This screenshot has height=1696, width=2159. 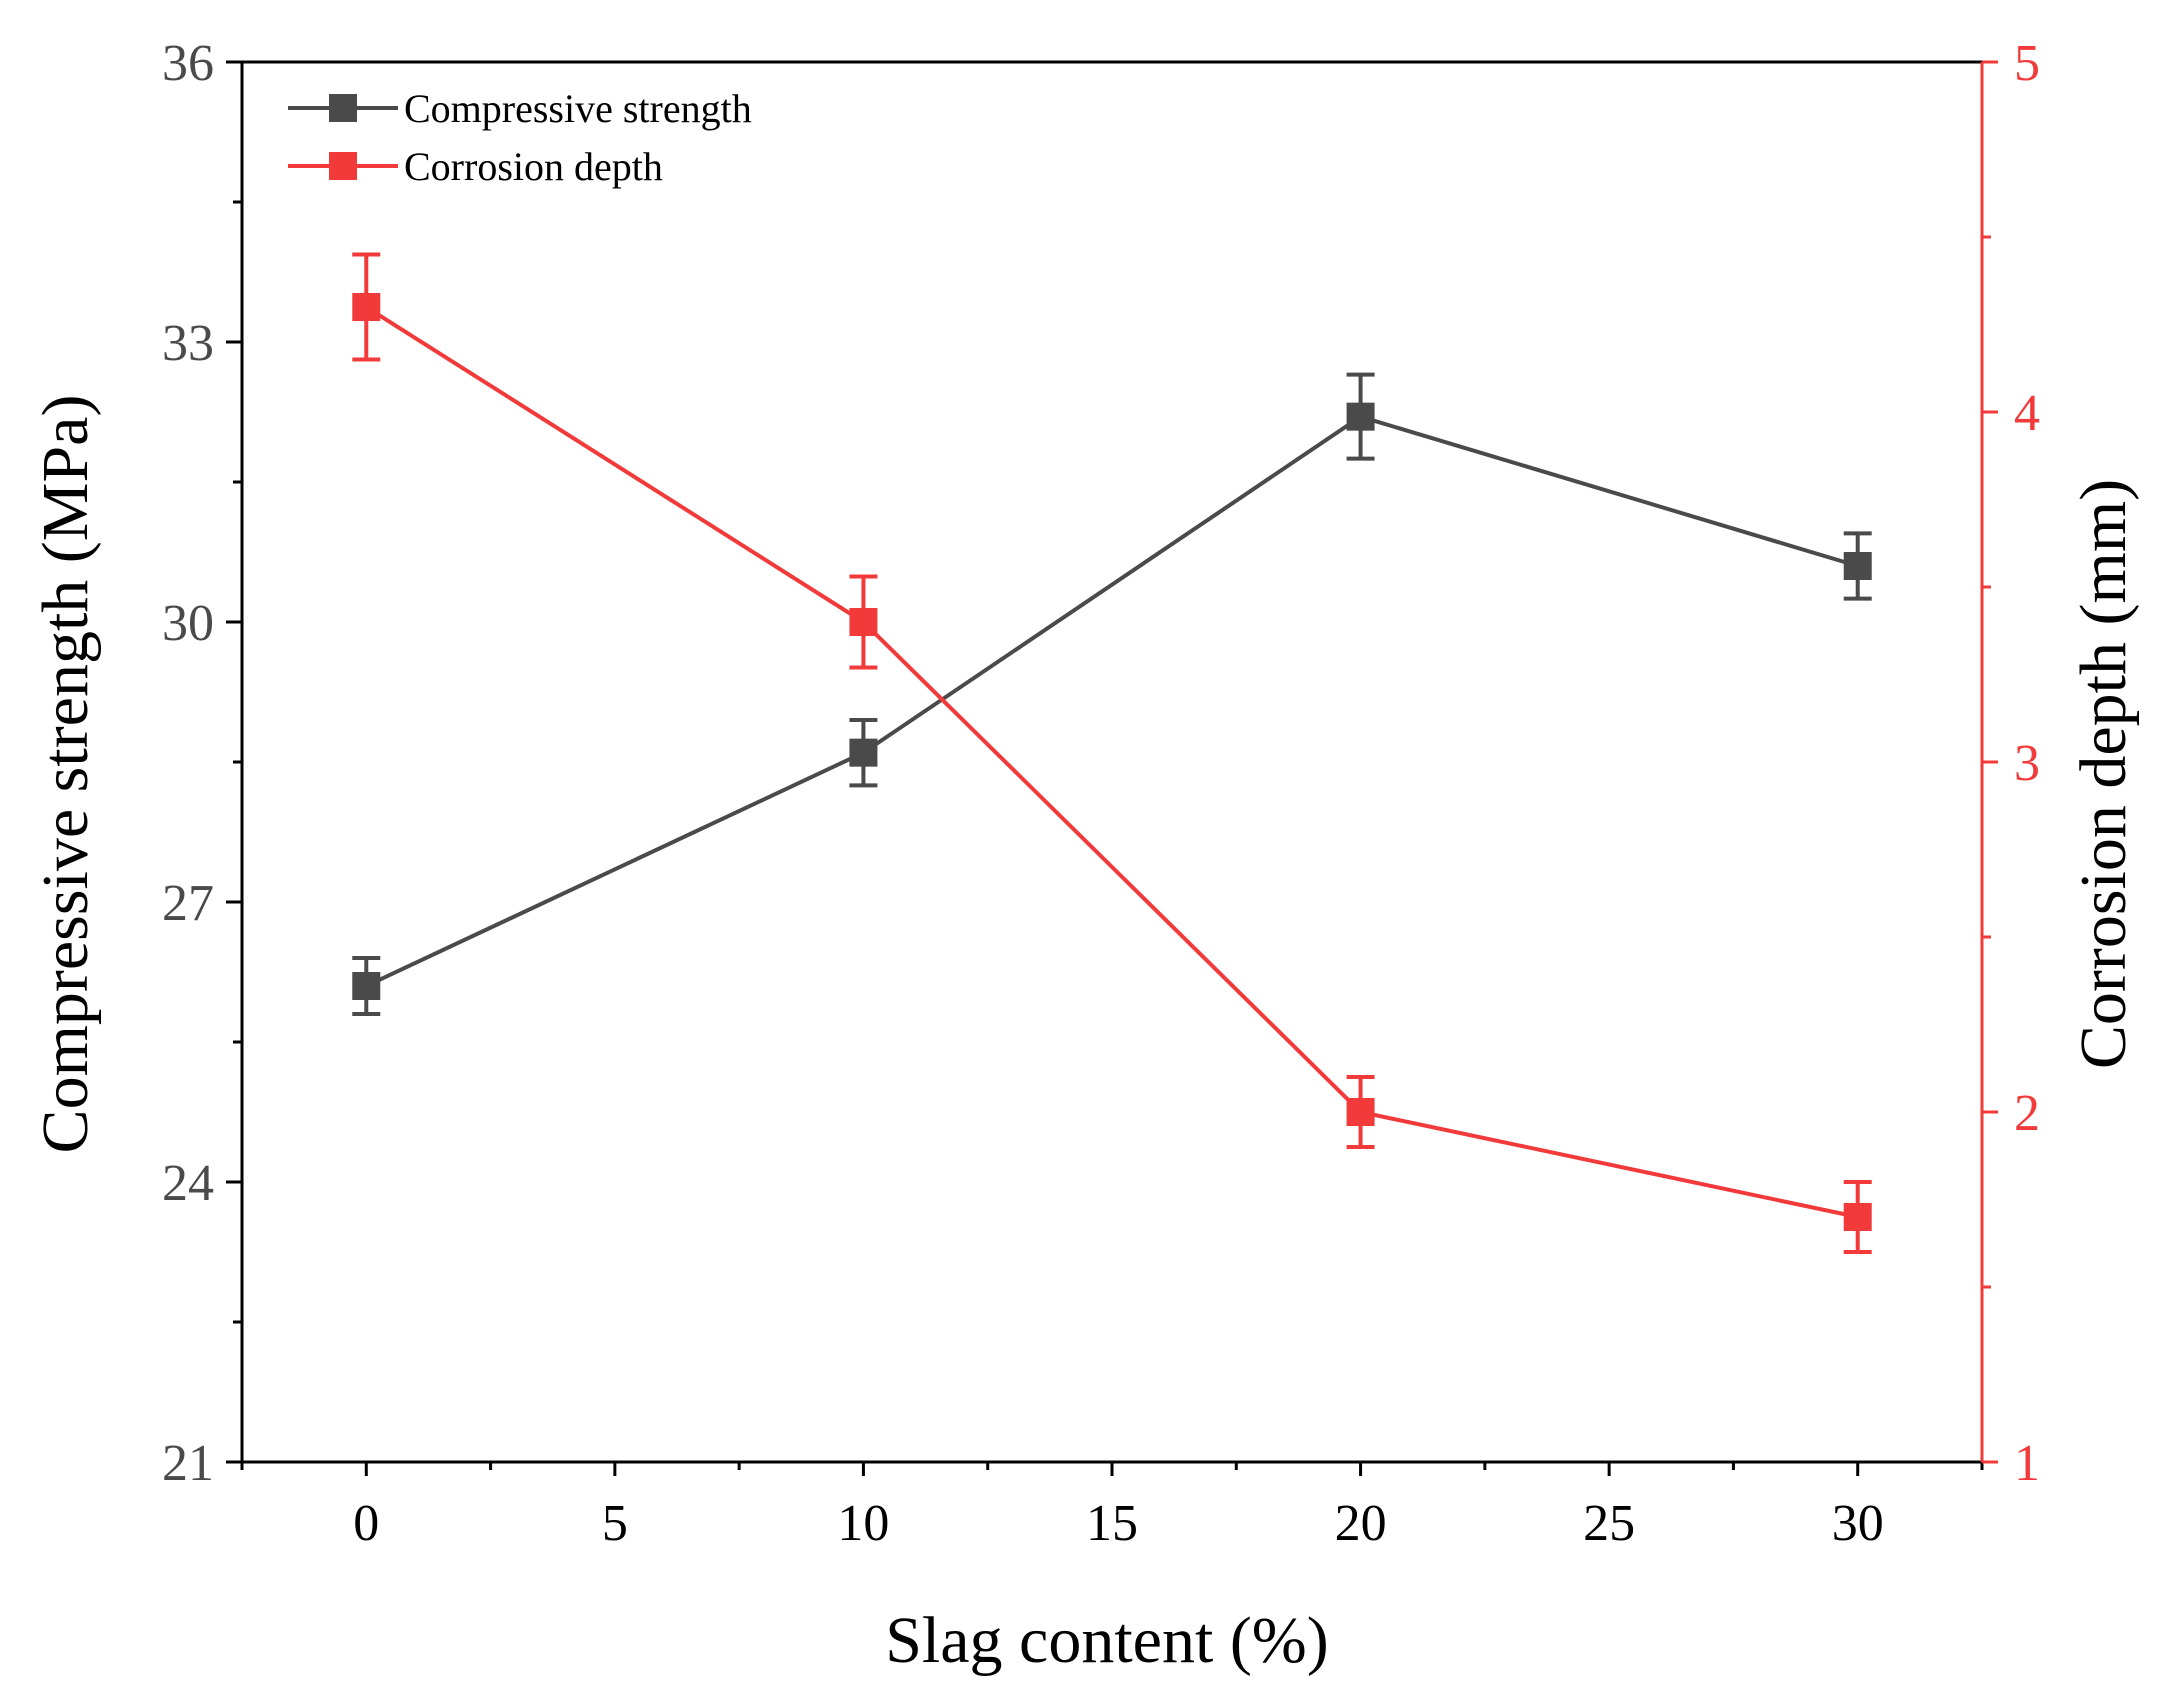 I want to click on y2-tick-label: 2, so click(x=2027, y=1113).